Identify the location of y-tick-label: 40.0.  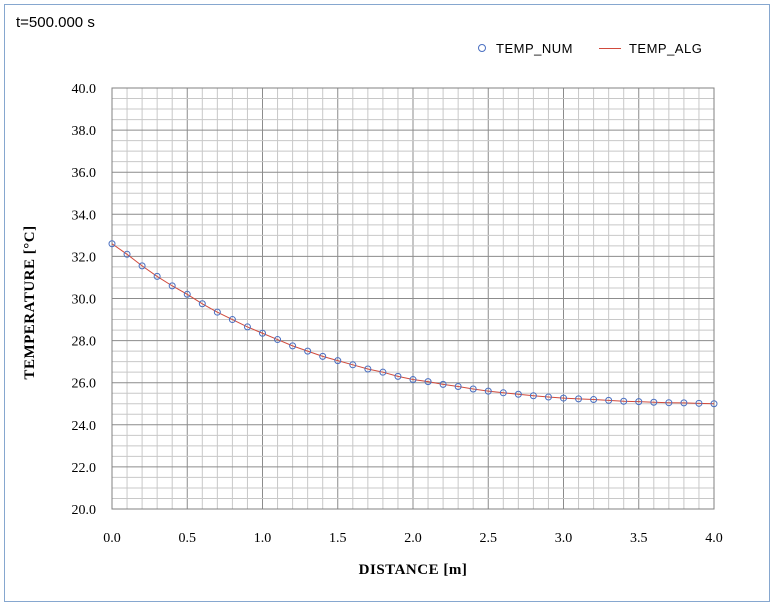
(84, 89).